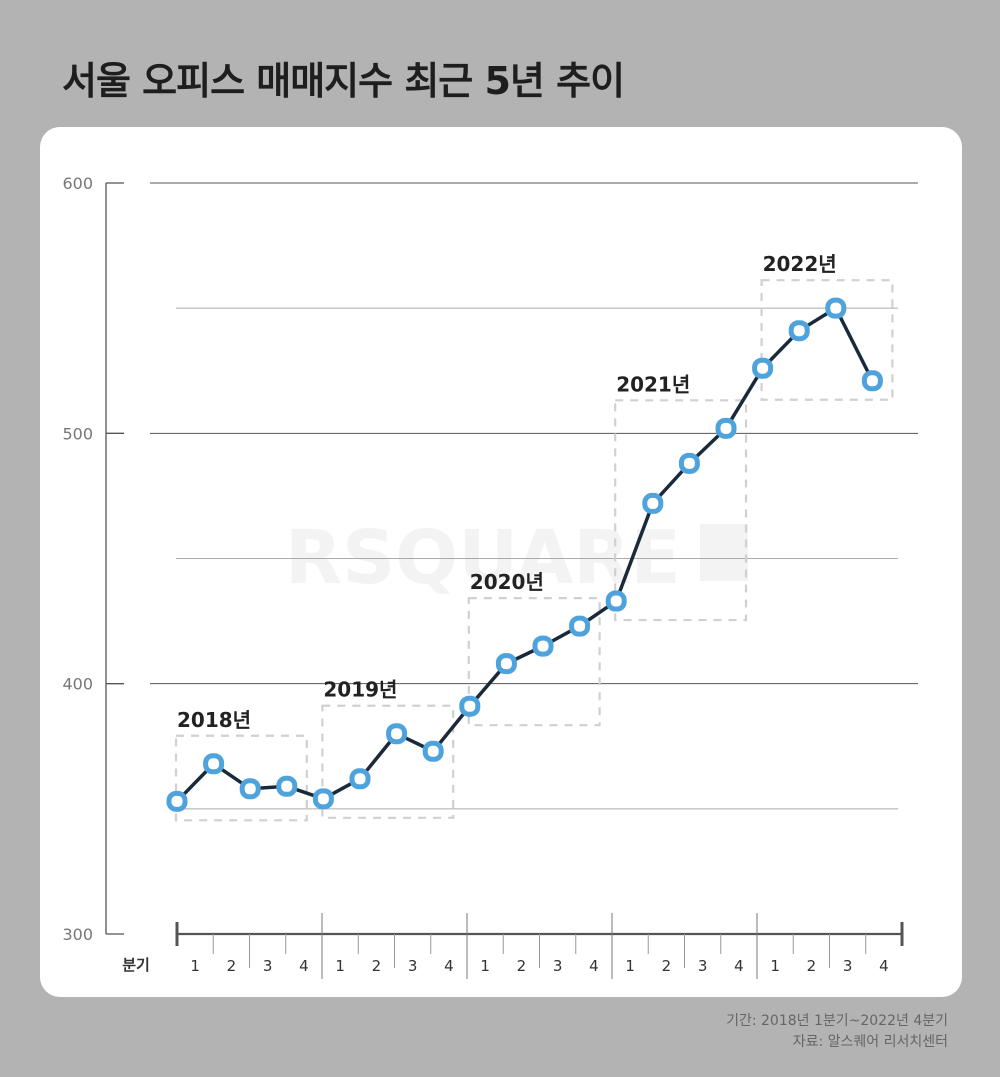 Image resolution: width=1000 pixels, height=1077 pixels. Describe the element at coordinates (343, 81) in the screenshot. I see `chart-title: 서울 오피스 매매지수 최근 5년 추이` at that location.